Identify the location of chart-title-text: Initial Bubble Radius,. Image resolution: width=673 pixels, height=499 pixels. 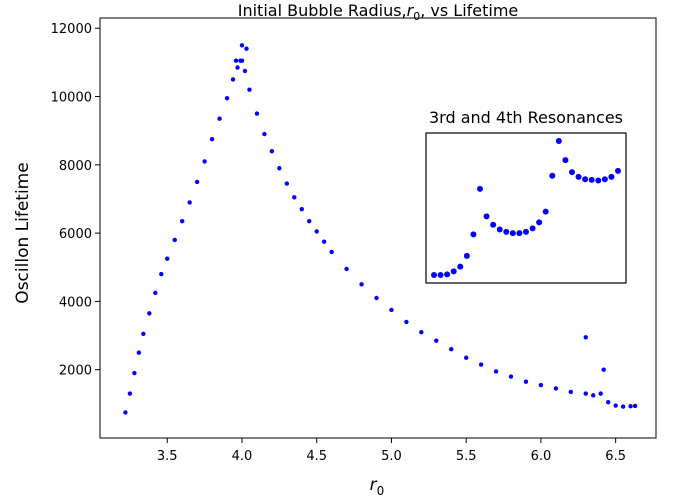
(322, 10).